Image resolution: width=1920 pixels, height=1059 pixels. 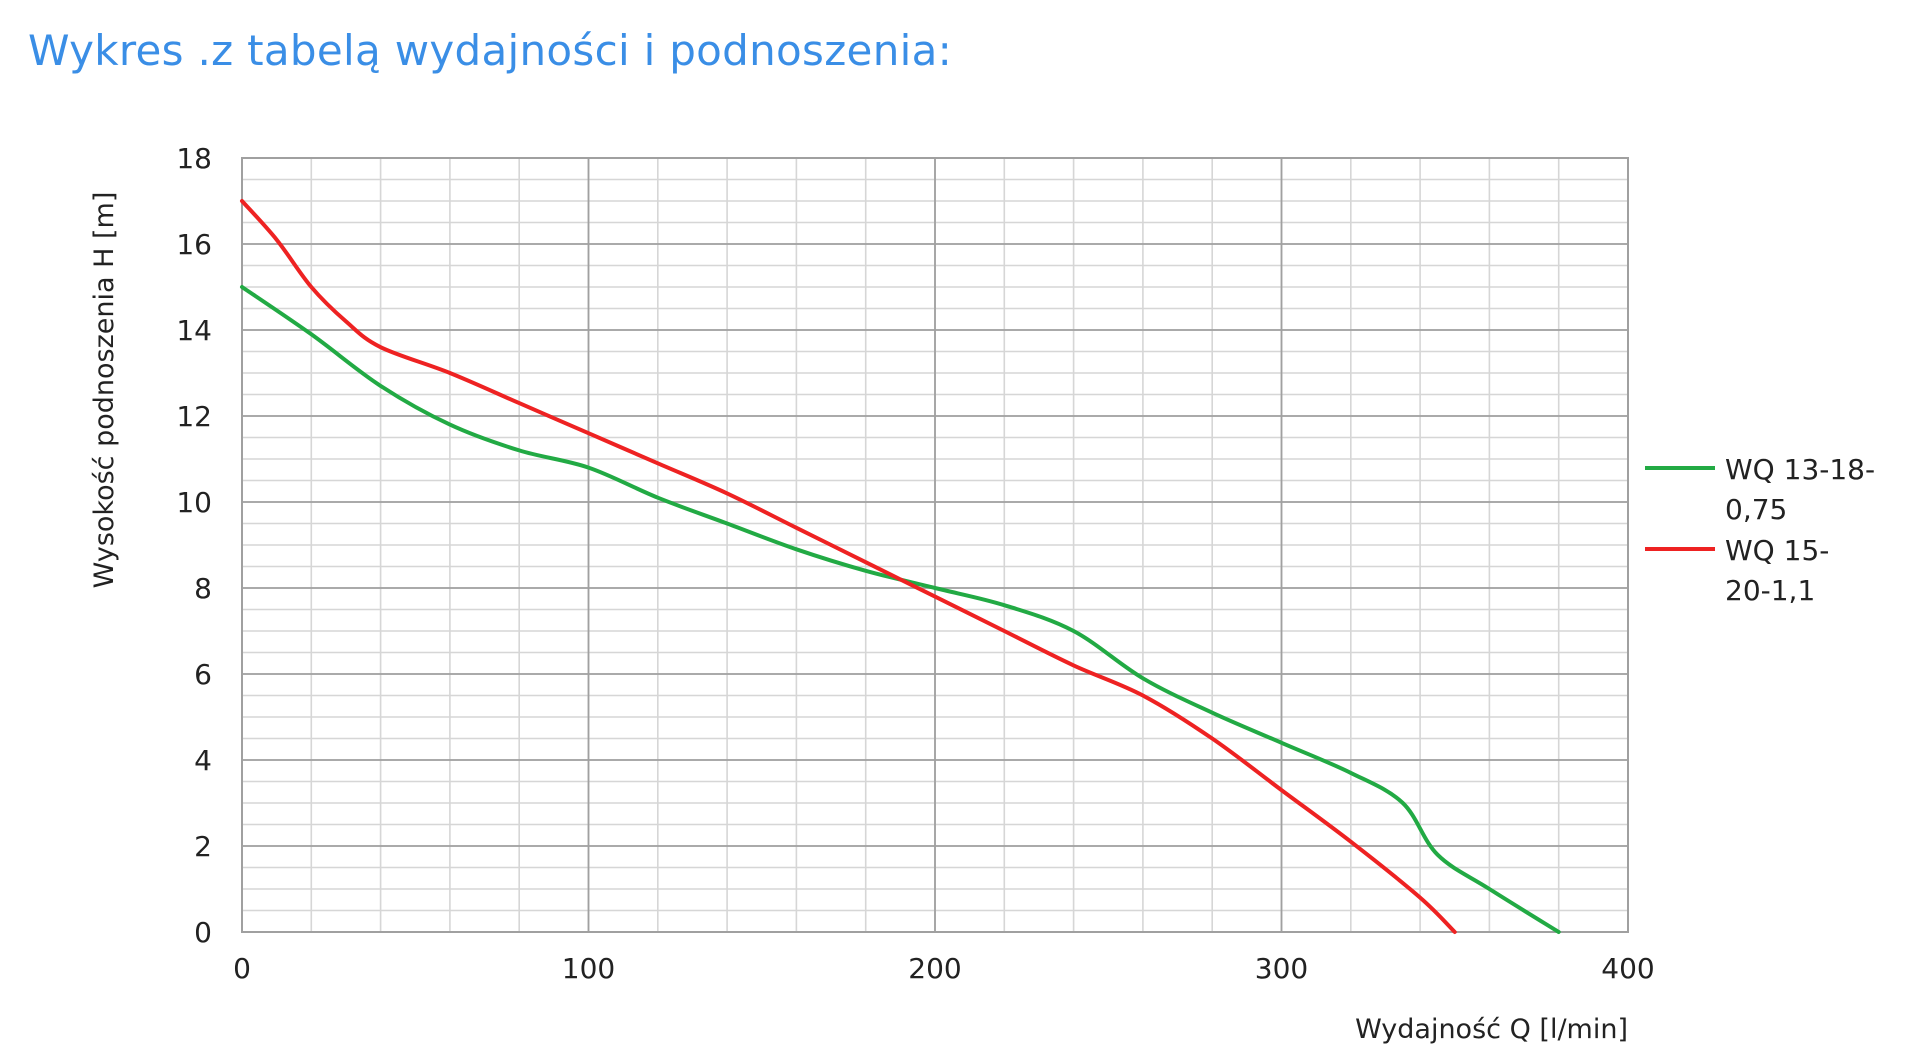 I want to click on legend-label-2: 20-1,1, so click(x=1770, y=590).